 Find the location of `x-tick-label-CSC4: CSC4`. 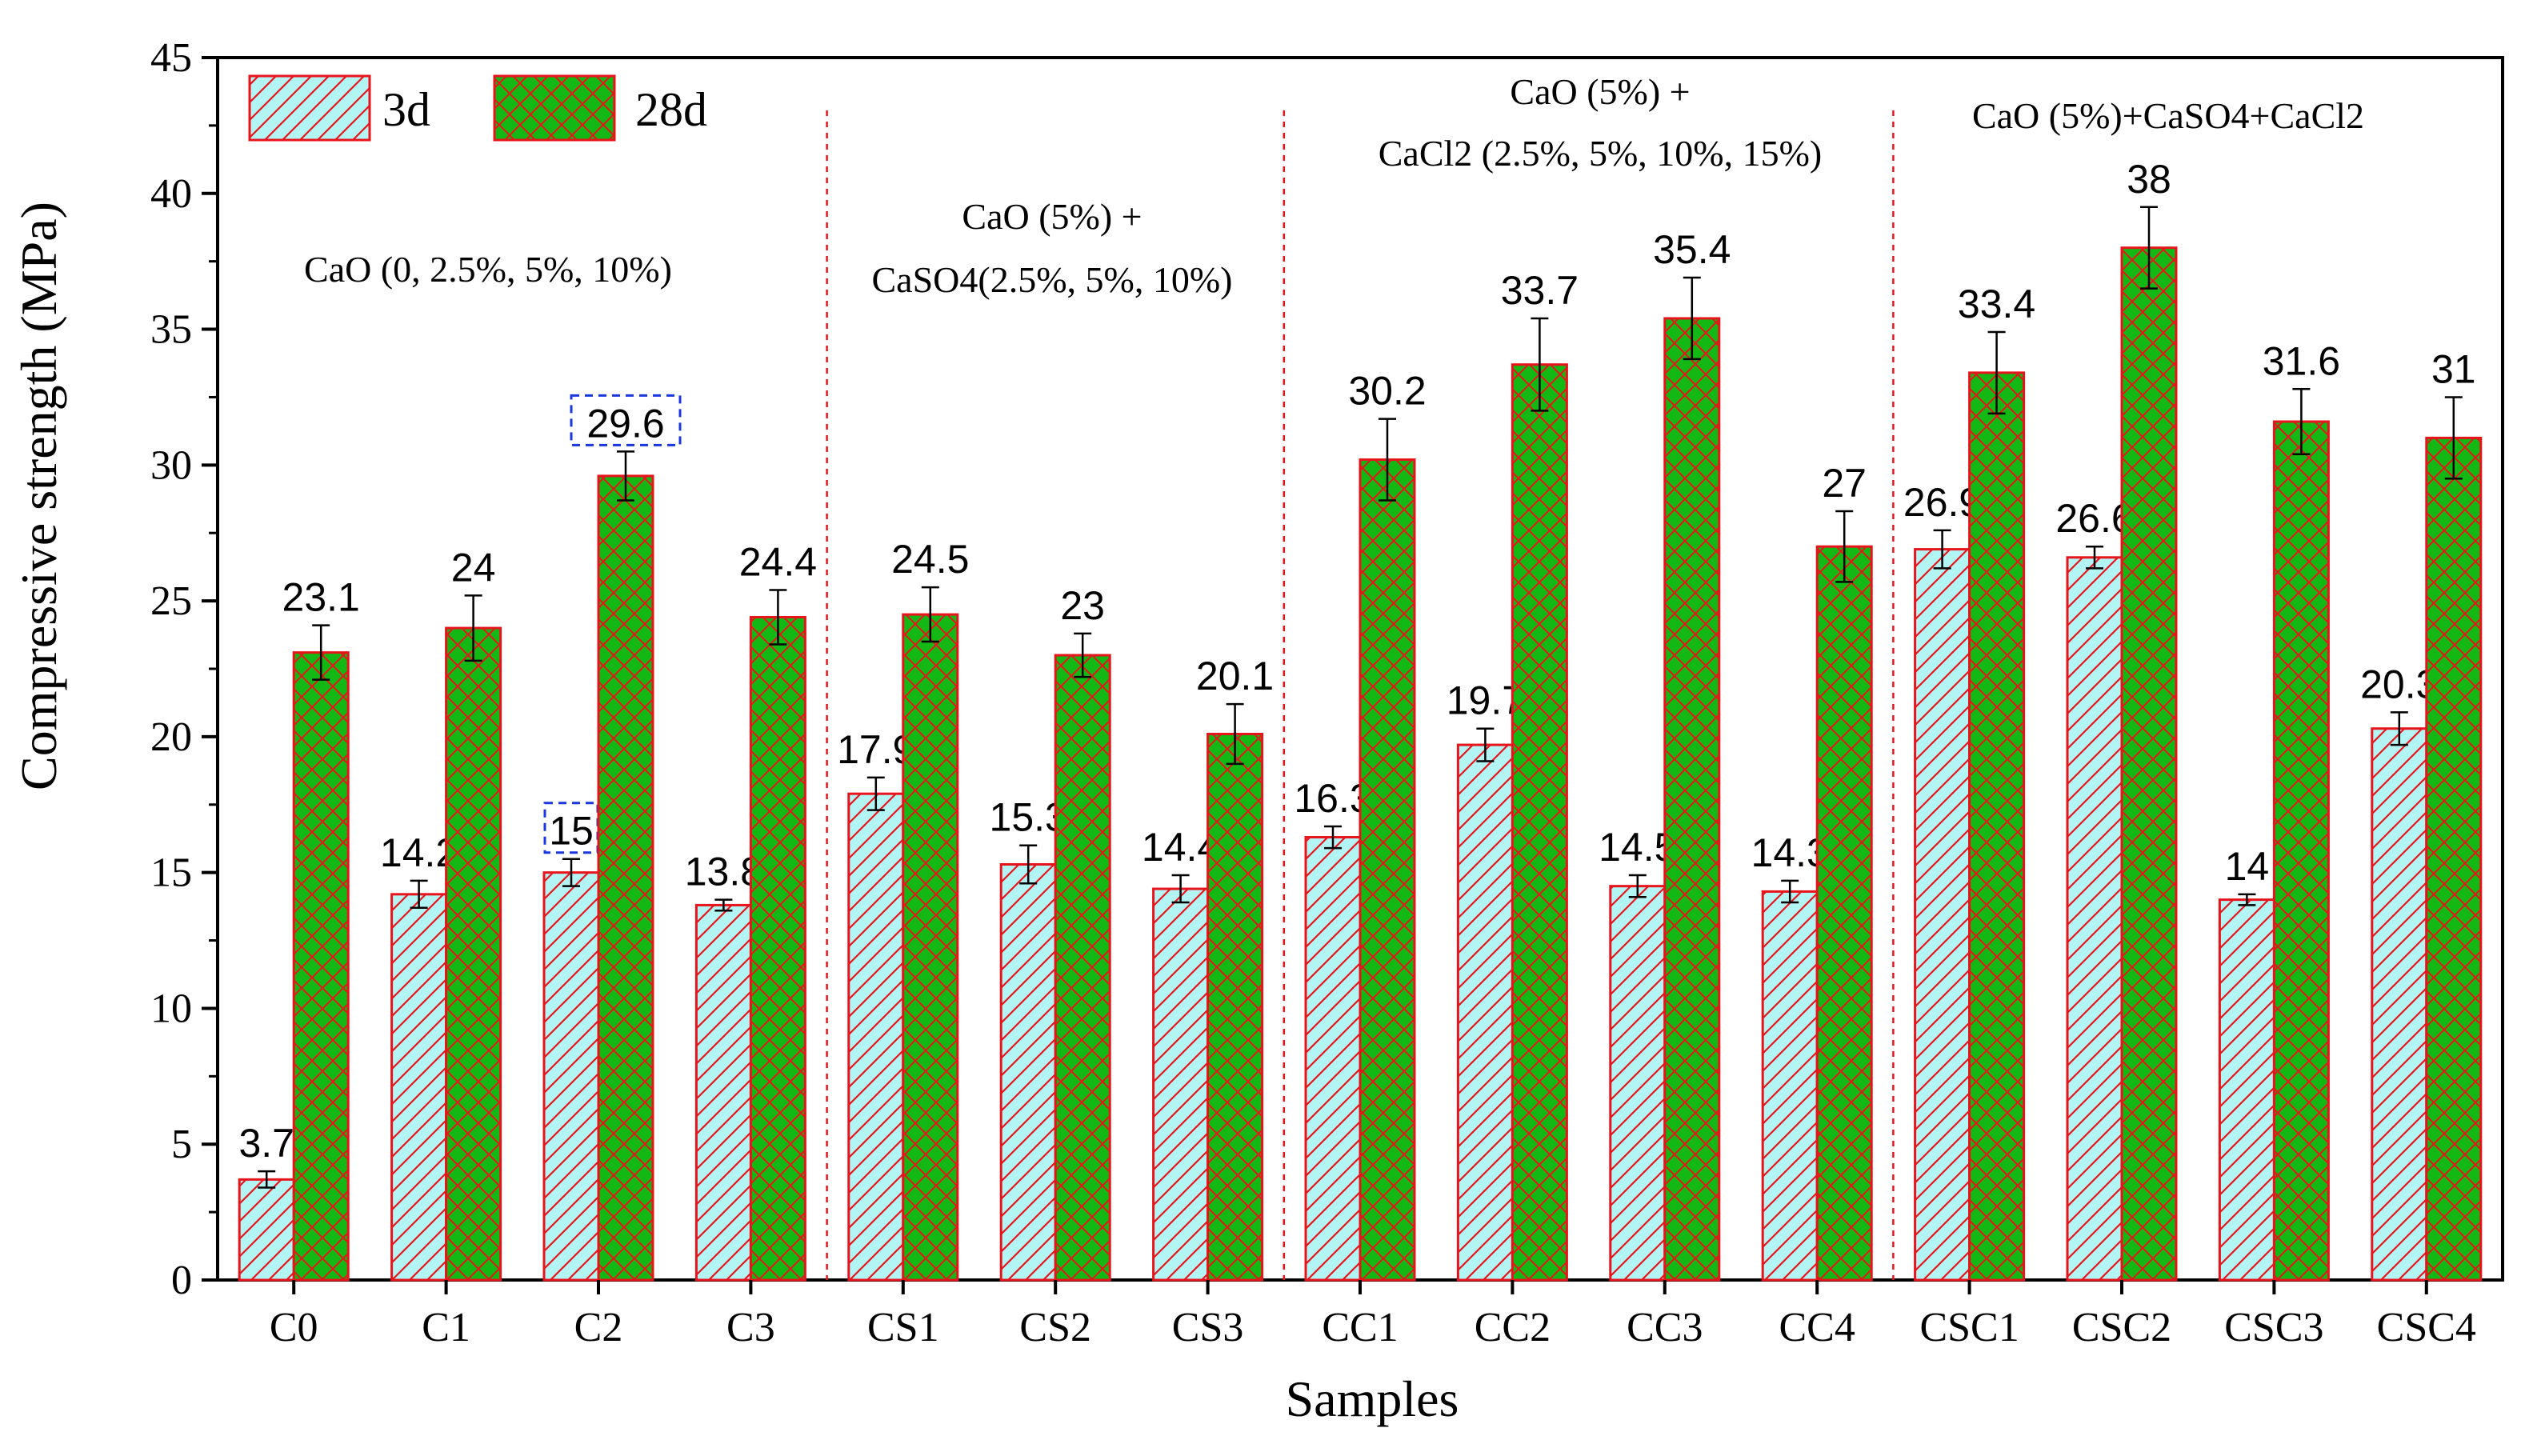

x-tick-label-CSC4: CSC4 is located at coordinates (2427, 1327).